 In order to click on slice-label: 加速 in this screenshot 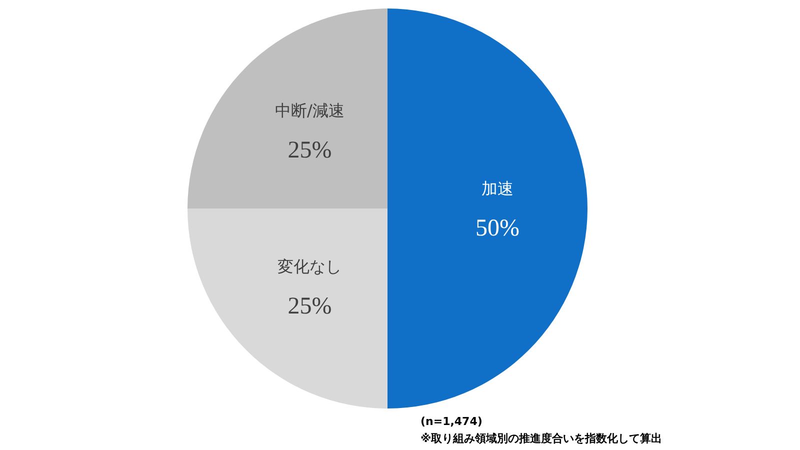, I will do `click(498, 188)`.